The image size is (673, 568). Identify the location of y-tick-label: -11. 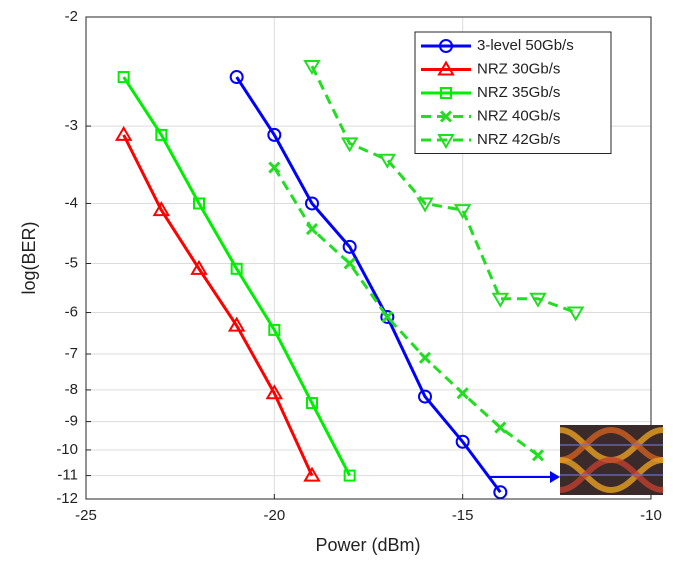
(67, 475).